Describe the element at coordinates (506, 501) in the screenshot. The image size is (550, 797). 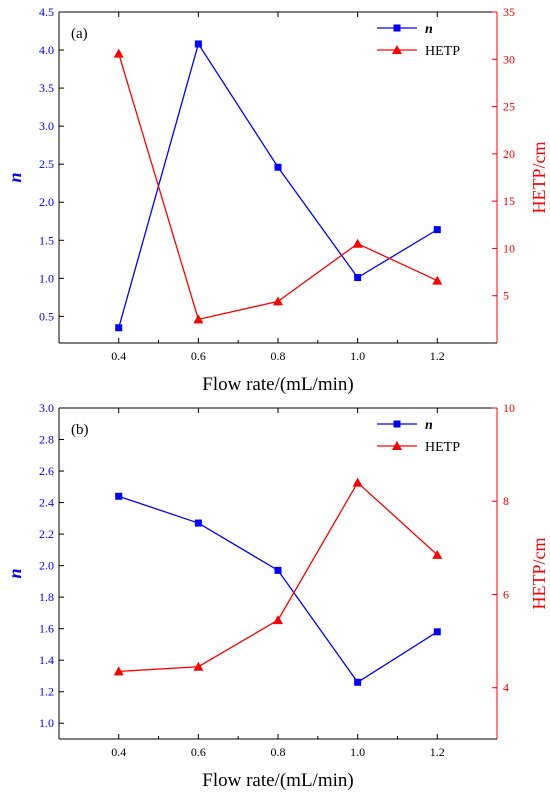
I see `y-right-tick-label: 8` at that location.